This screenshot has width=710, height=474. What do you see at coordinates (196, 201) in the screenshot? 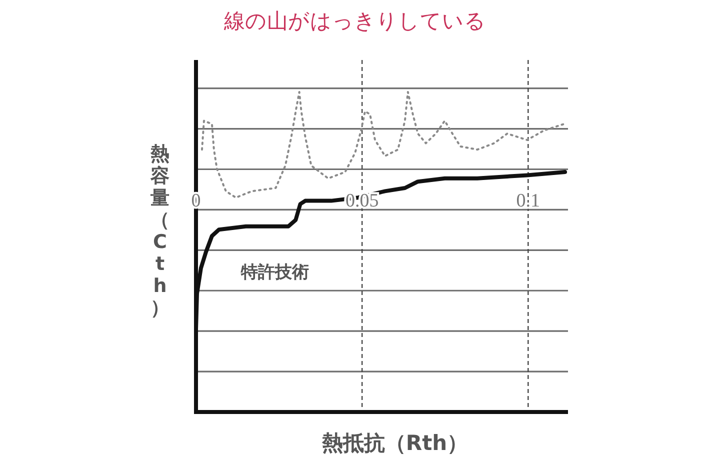
I see `x-tick-label: 0` at bounding box center [196, 201].